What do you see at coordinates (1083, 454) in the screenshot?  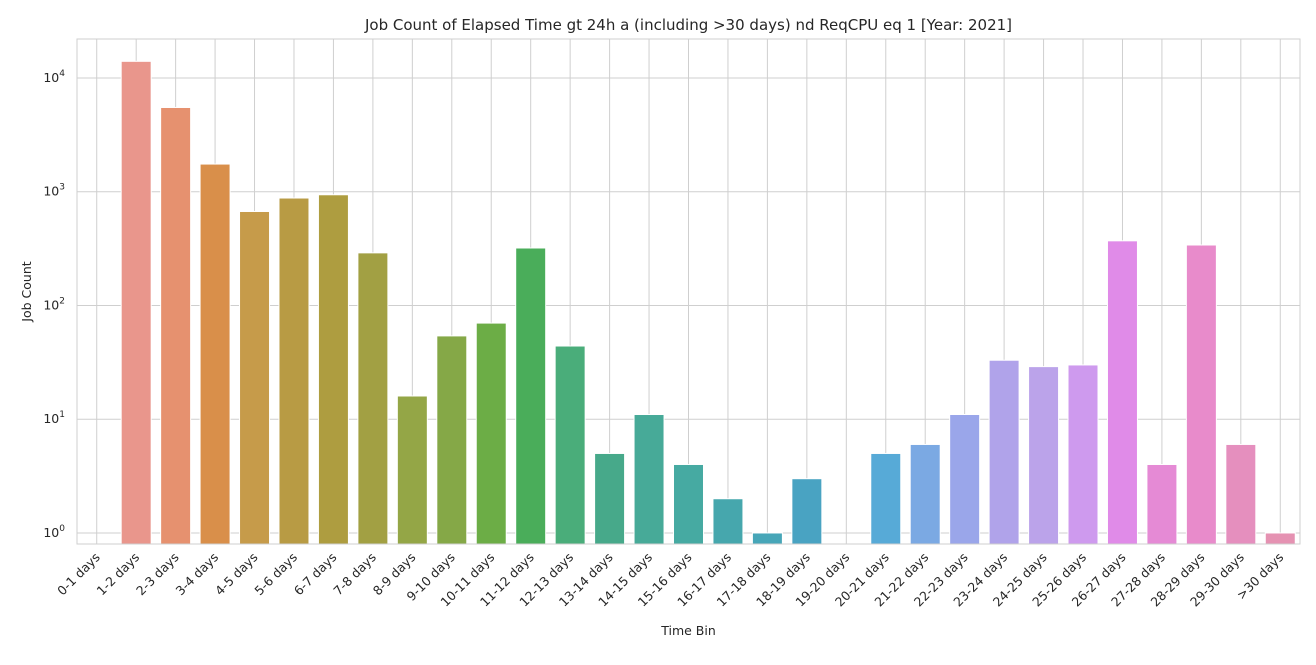 I see `bar-25-26-days` at bounding box center [1083, 454].